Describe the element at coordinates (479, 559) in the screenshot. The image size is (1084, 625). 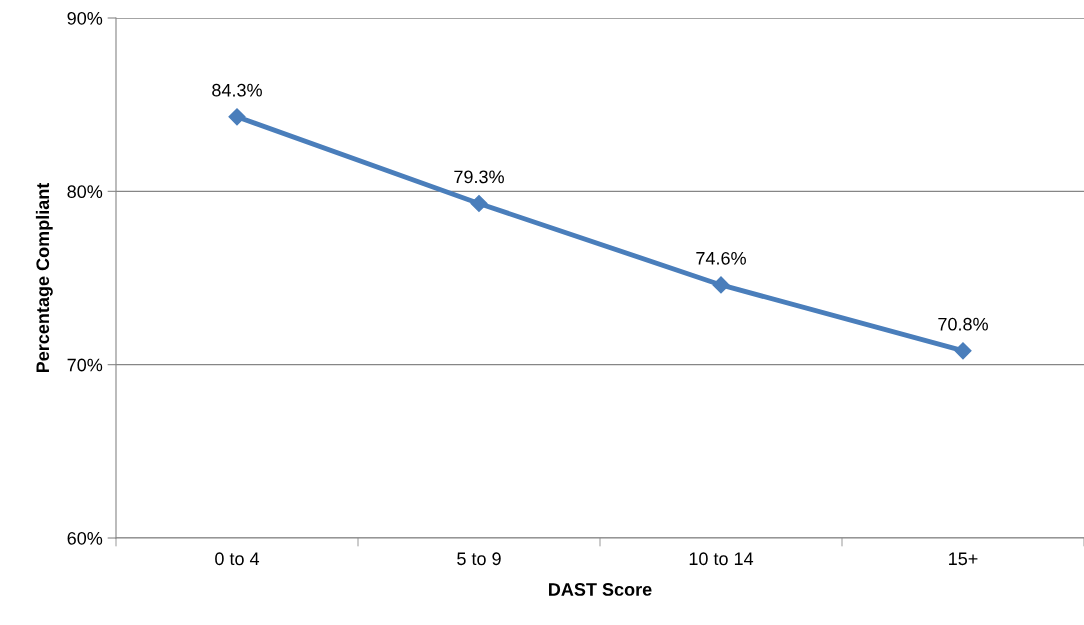
I see `x-tick-label: 5 to 9` at that location.